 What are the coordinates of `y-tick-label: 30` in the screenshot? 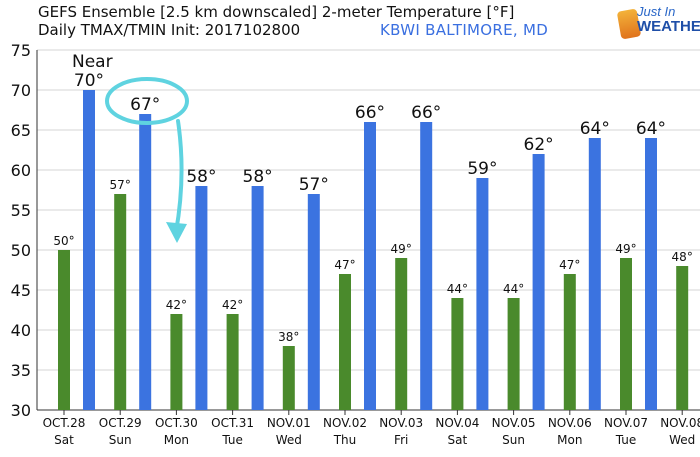 It's located at (21, 410).